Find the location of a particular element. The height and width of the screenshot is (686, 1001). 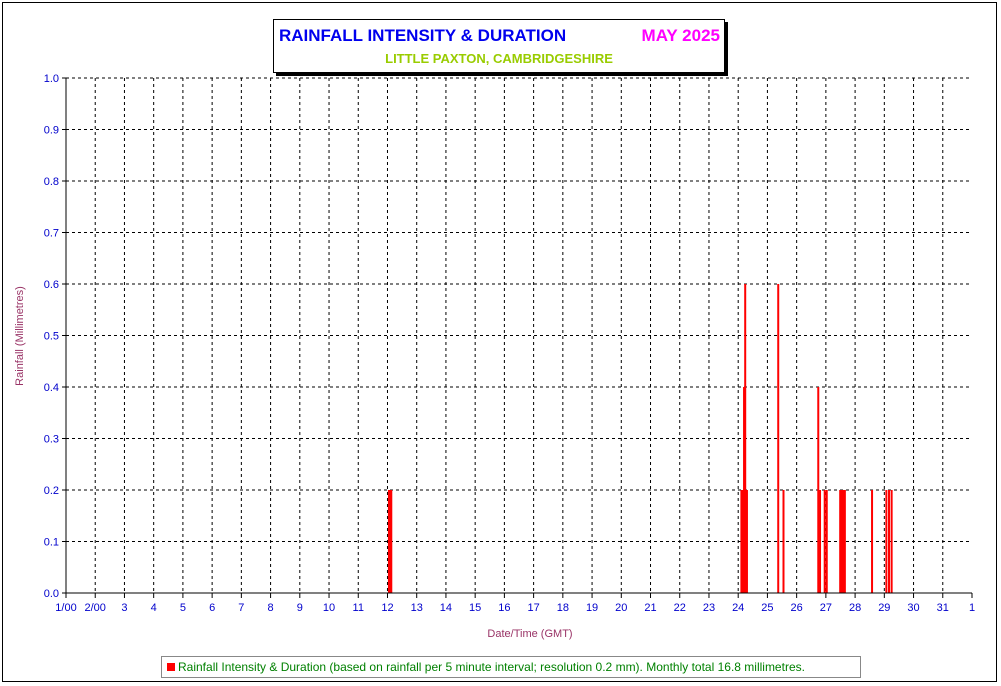

x-tick-label: 31 is located at coordinates (943, 608).